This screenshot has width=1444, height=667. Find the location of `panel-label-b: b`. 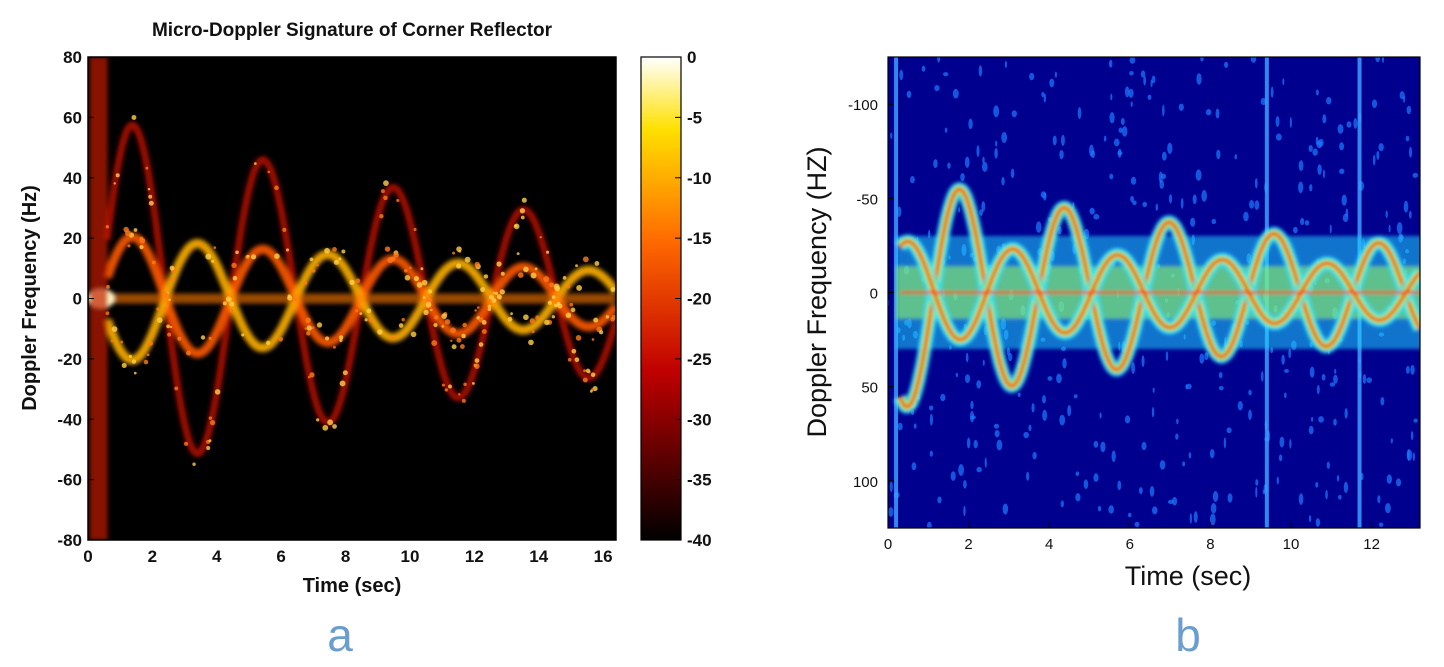

panel-label-b: b is located at coordinates (1188, 635).